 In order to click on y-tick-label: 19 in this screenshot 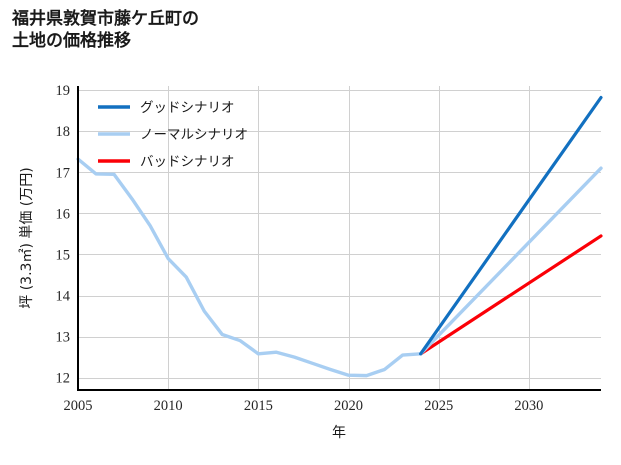, I will do `click(63, 91)`.